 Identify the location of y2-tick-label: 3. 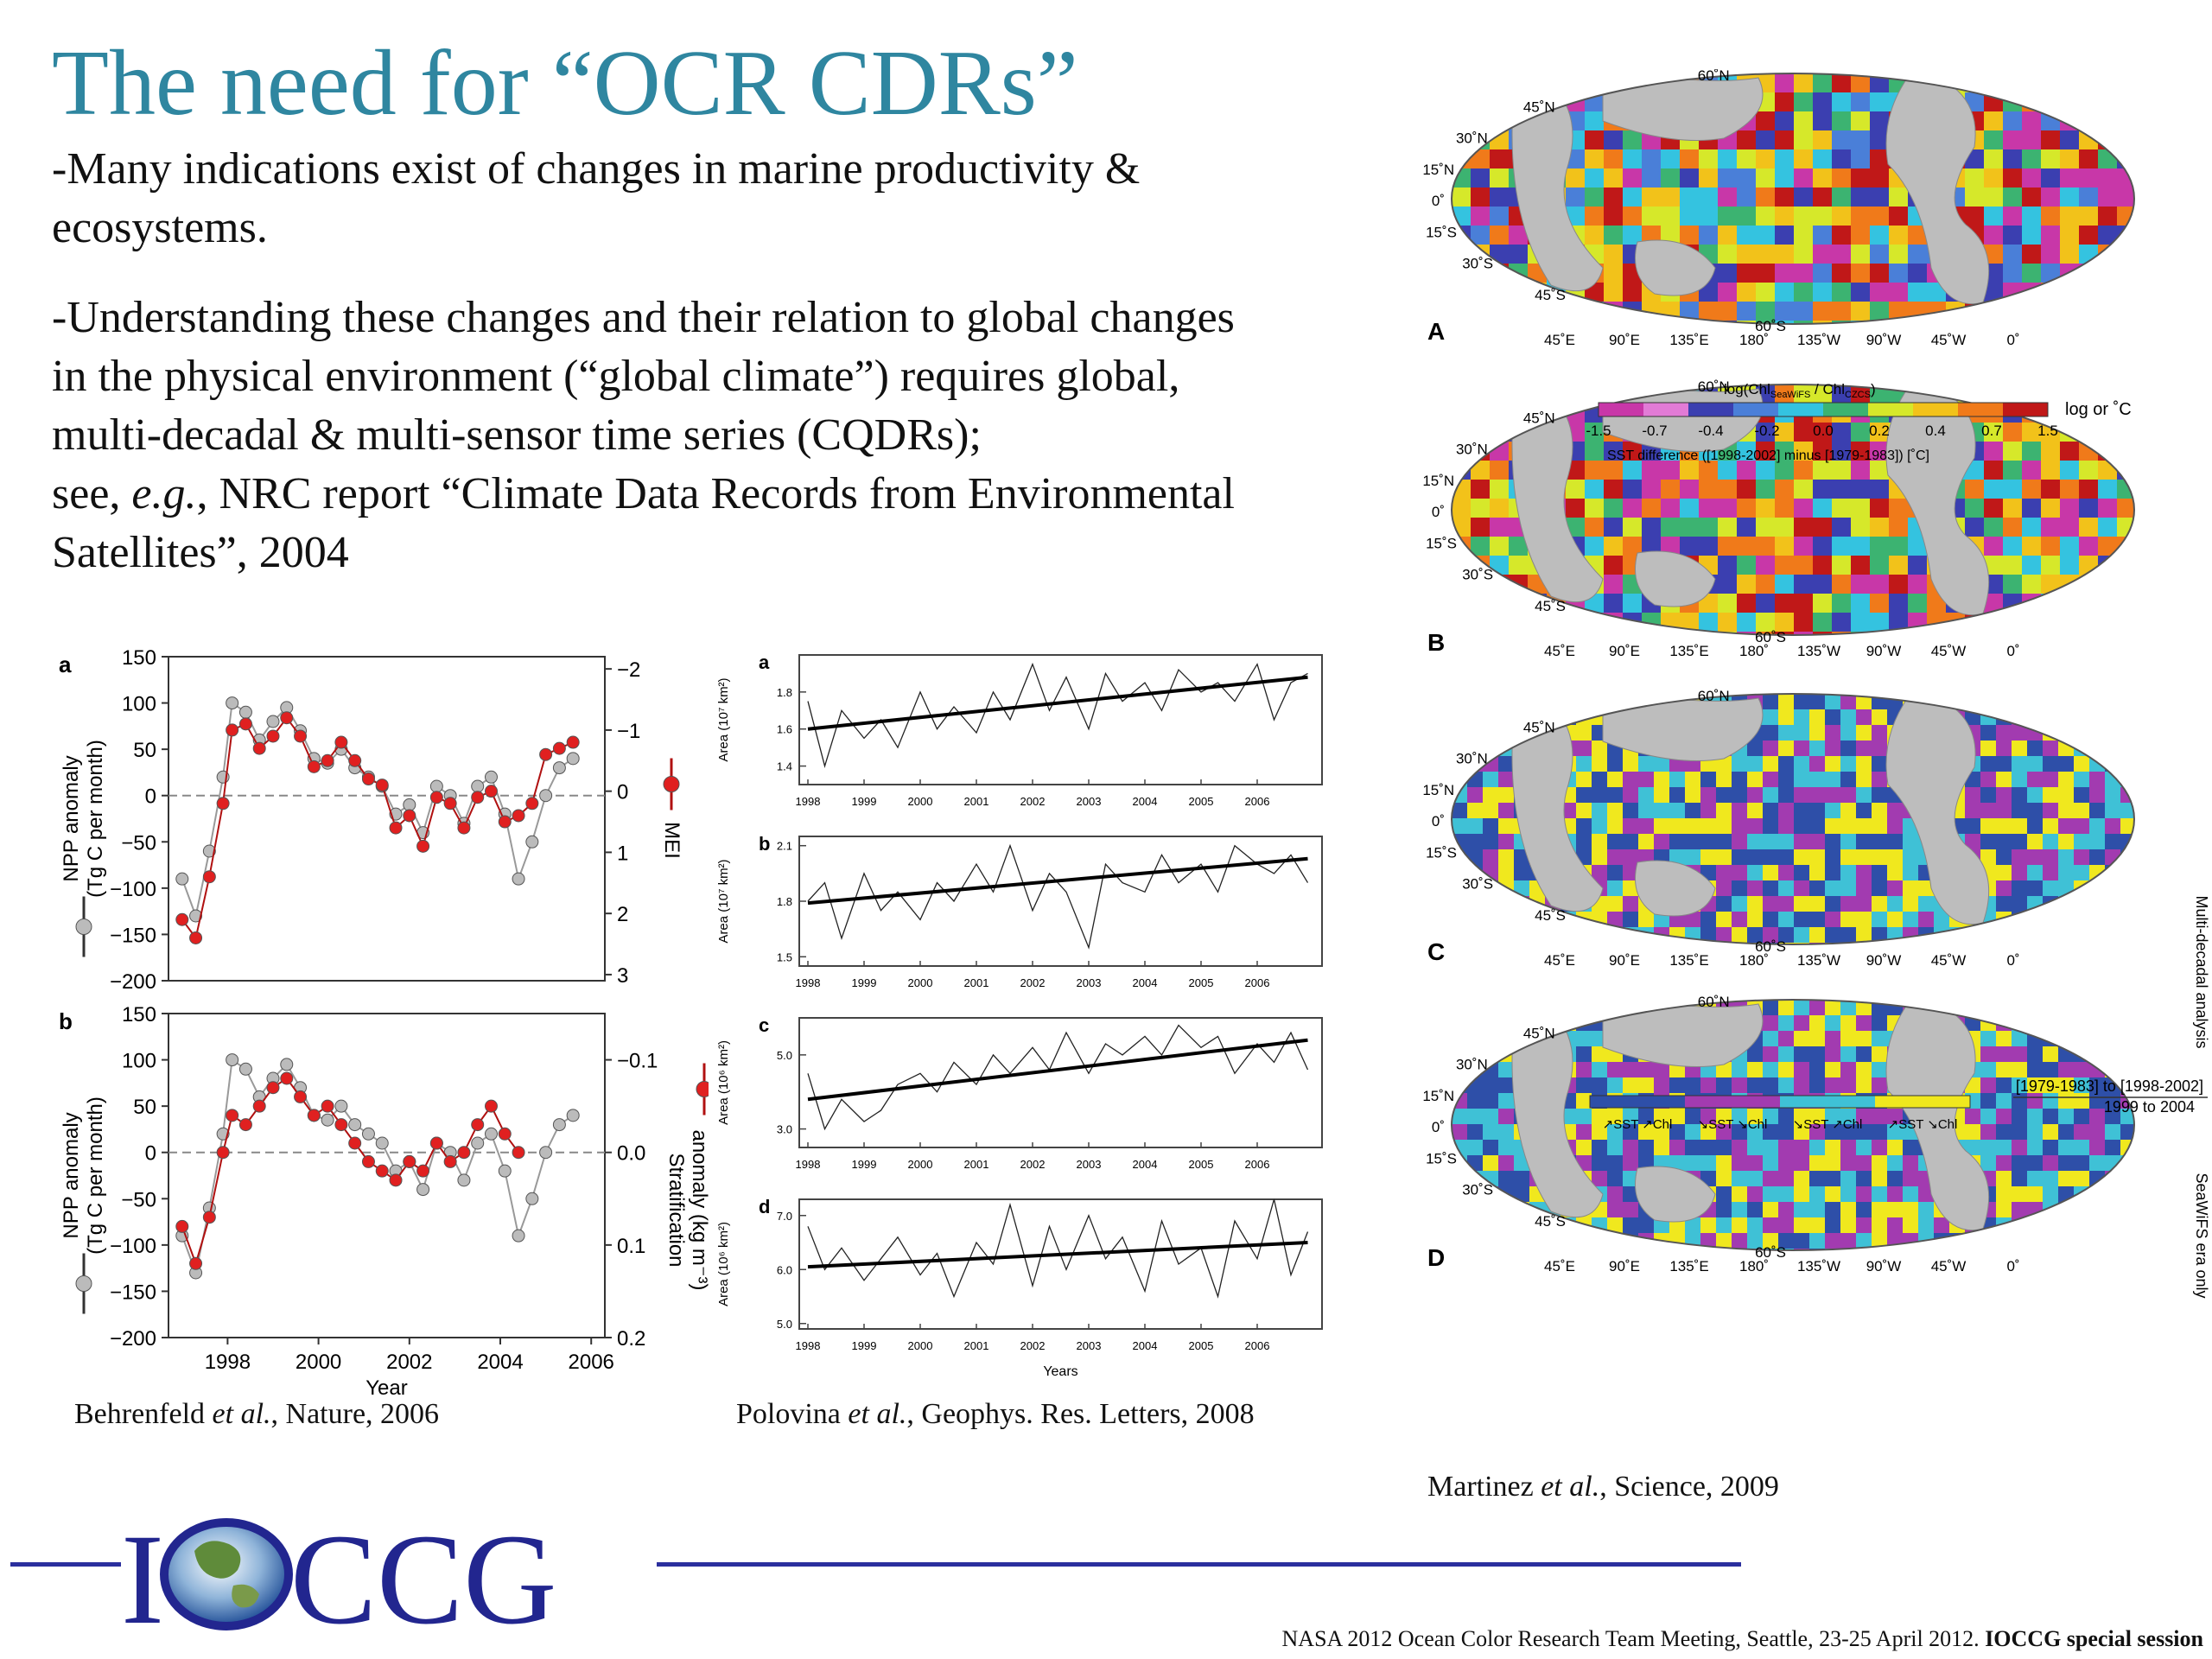
(622, 976).